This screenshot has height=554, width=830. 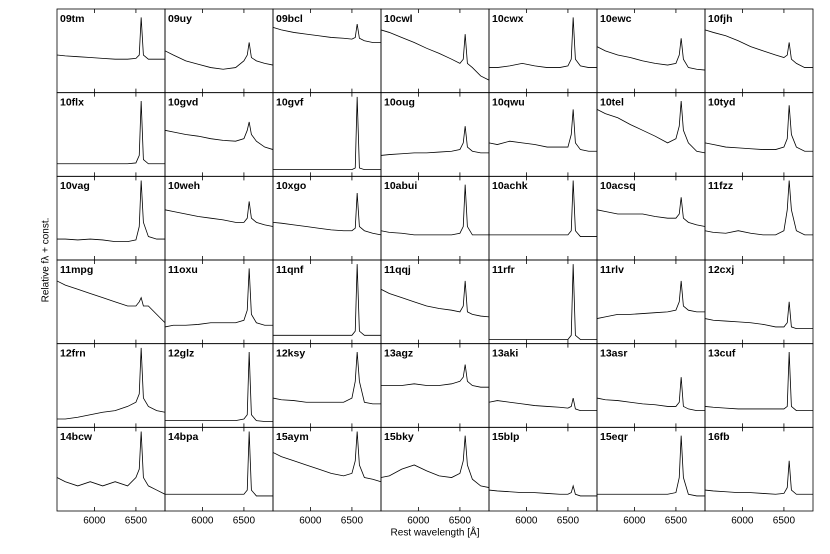 What do you see at coordinates (399, 437) in the screenshot?
I see `panel-title: 15bky` at bounding box center [399, 437].